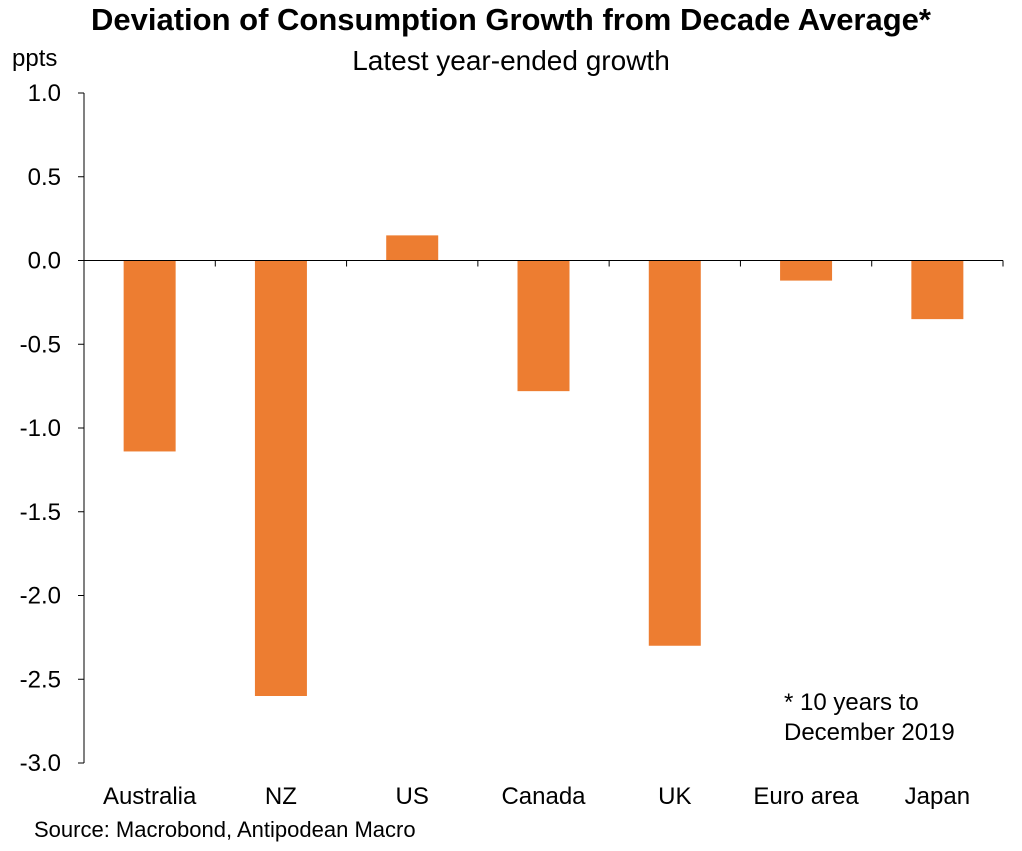  What do you see at coordinates (543, 796) in the screenshot?
I see `x-tick-label: Canada` at bounding box center [543, 796].